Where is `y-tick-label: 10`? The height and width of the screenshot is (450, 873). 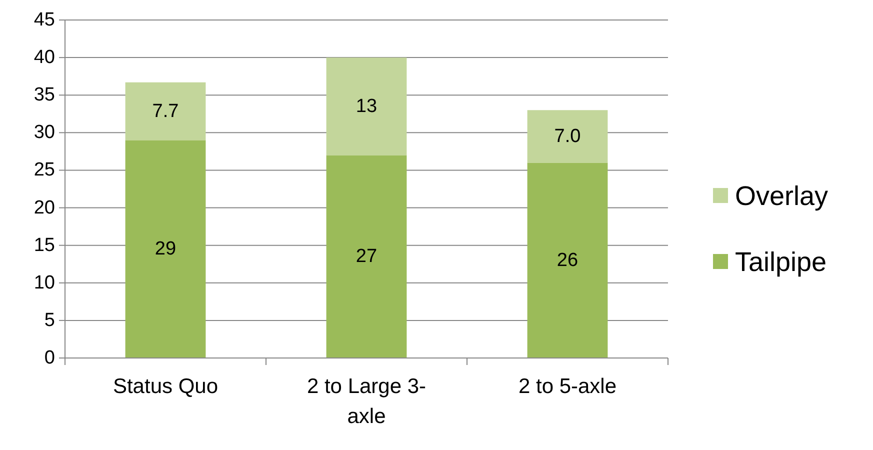 y-tick-label: 10 is located at coordinates (44, 283).